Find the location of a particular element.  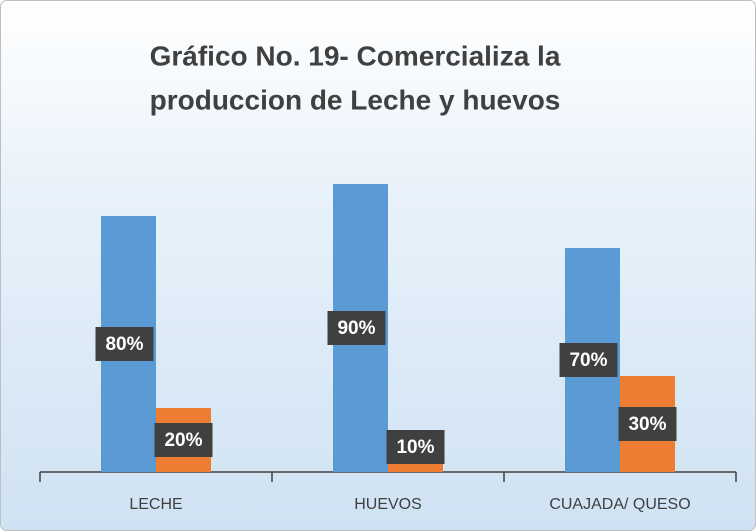

data-label: 20% is located at coordinates (183, 440).